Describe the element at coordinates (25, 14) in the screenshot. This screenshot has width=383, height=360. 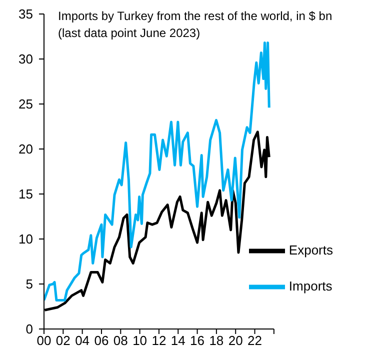
I see `y-tick-label: 35` at that location.